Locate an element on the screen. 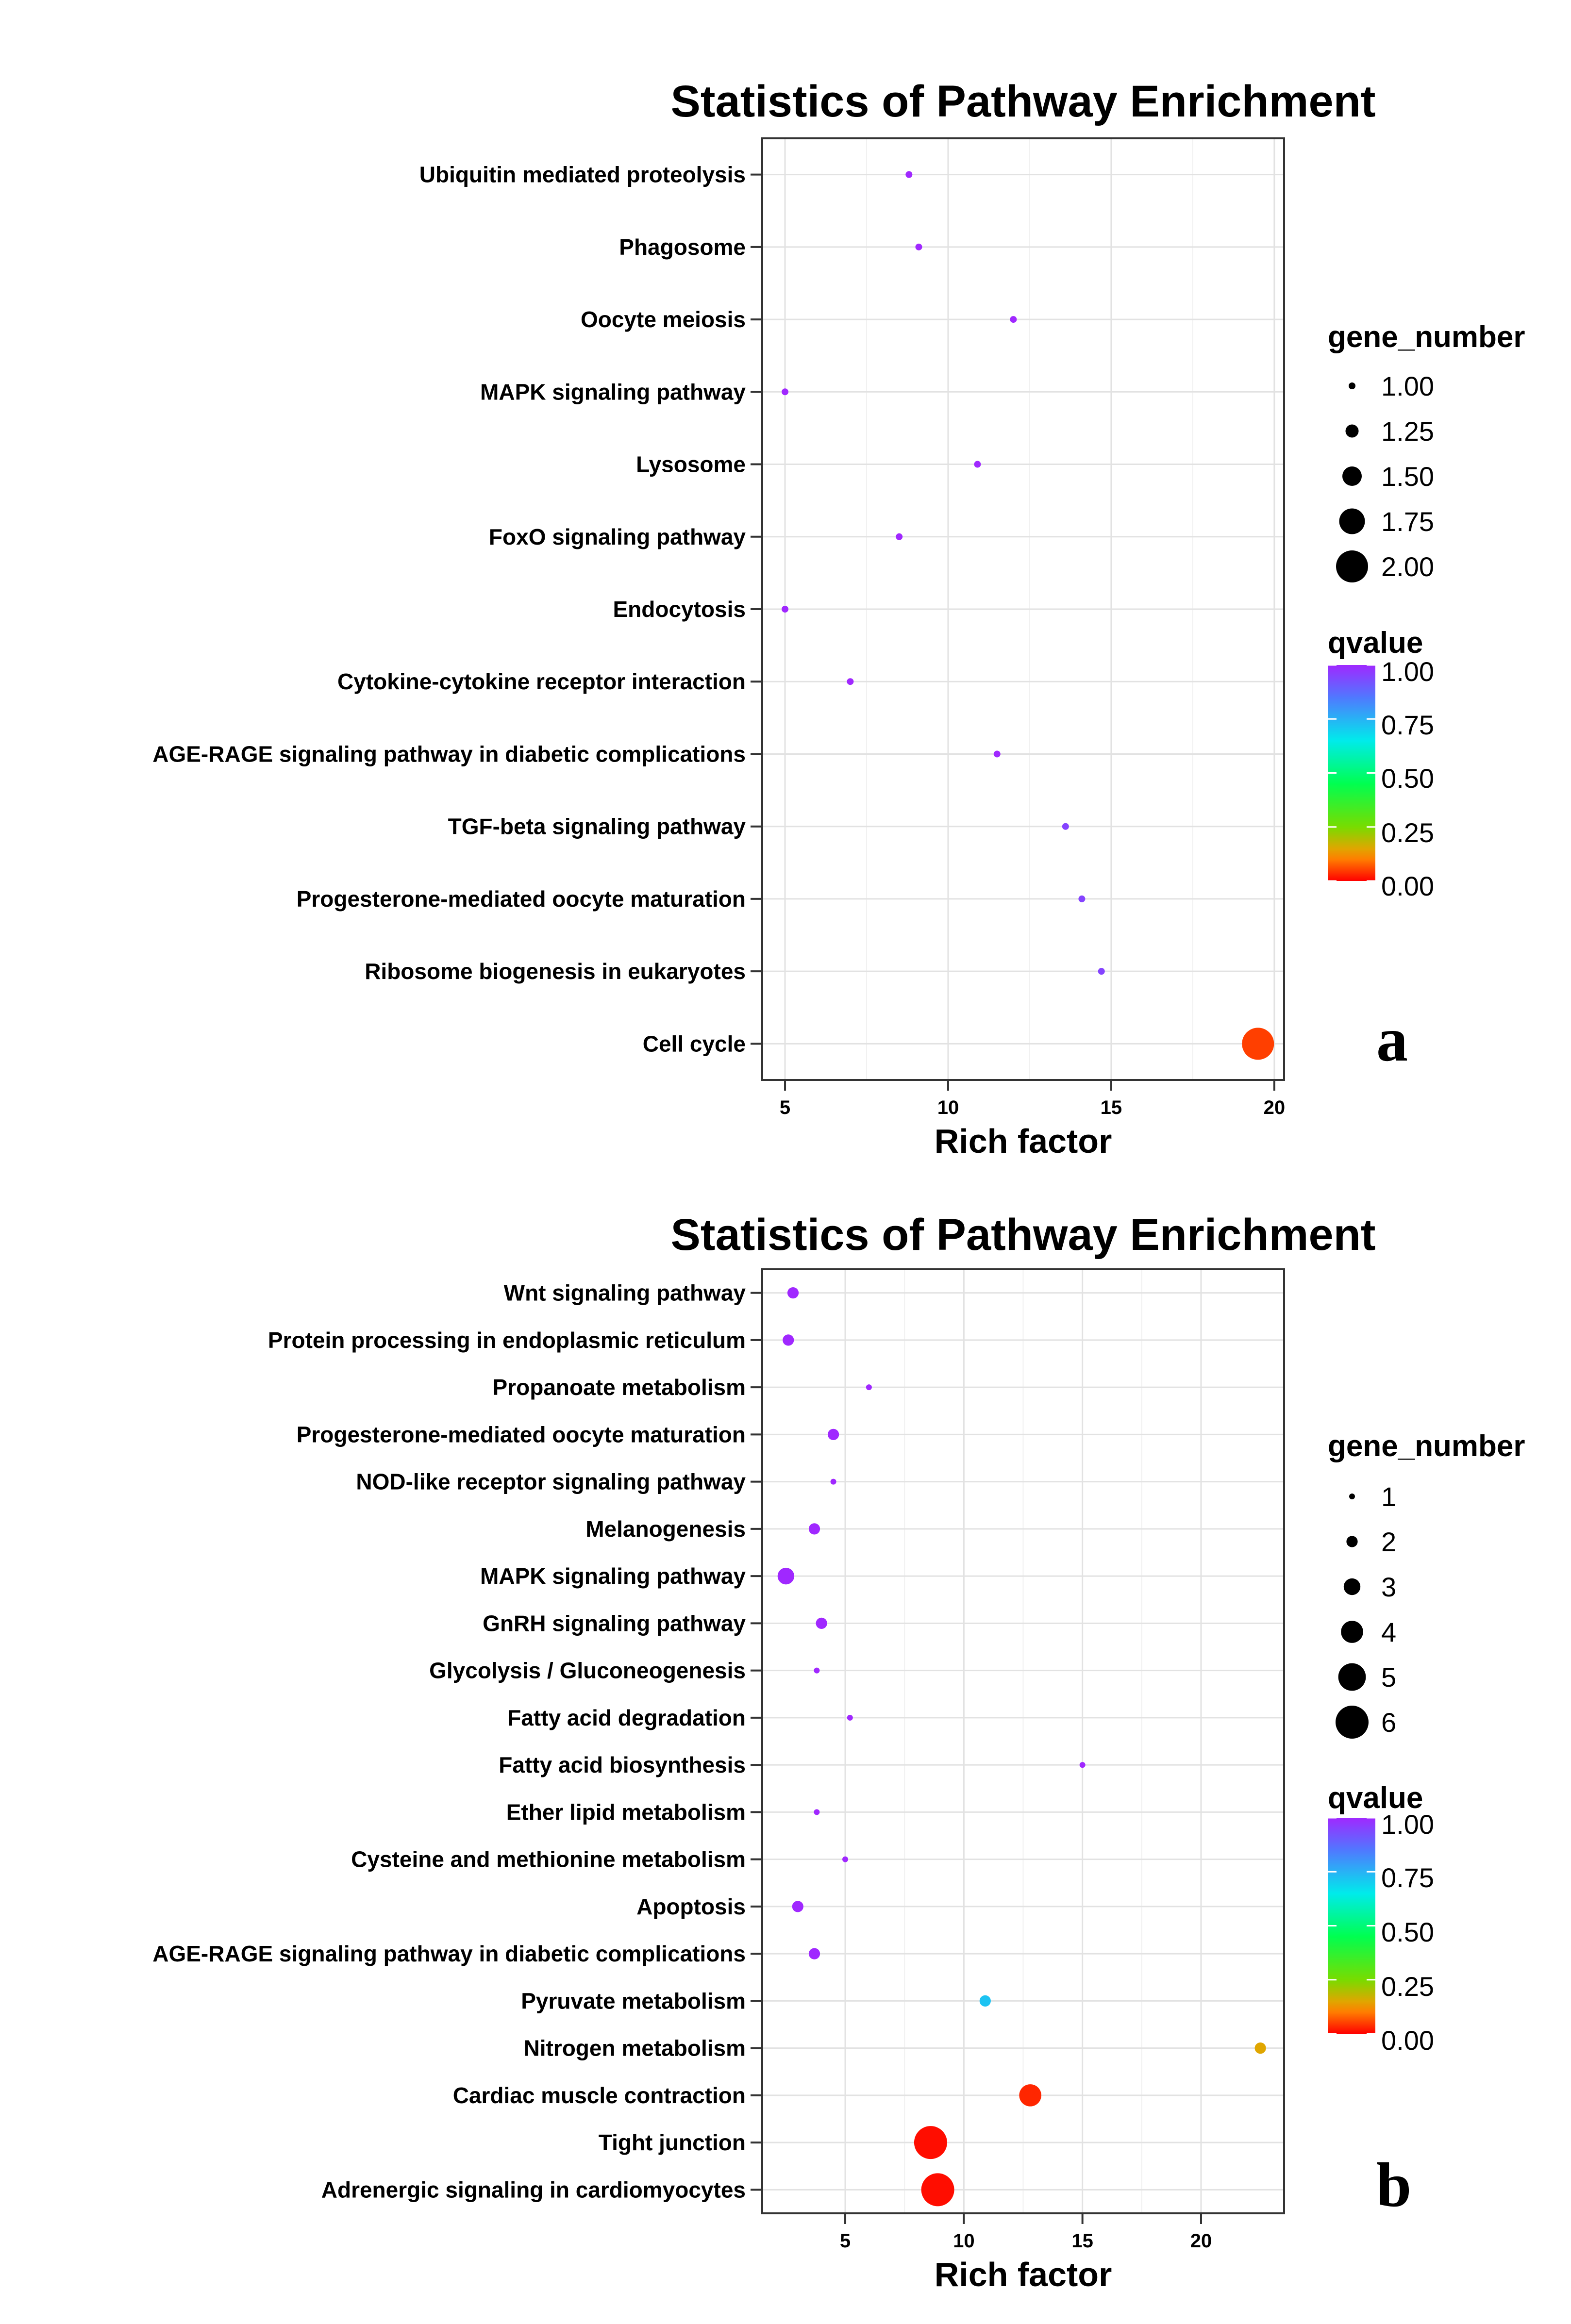  panel-a-category-label: Cytokine-cytokine receptor interaction is located at coordinates (541, 681).